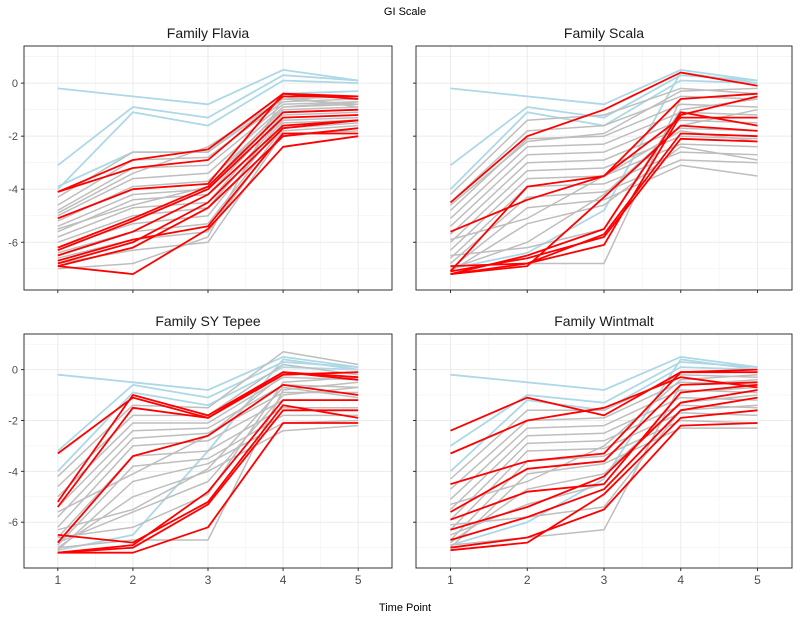 The image size is (800, 621). I want to click on panel-title: Family SY Tepee, so click(208, 321).